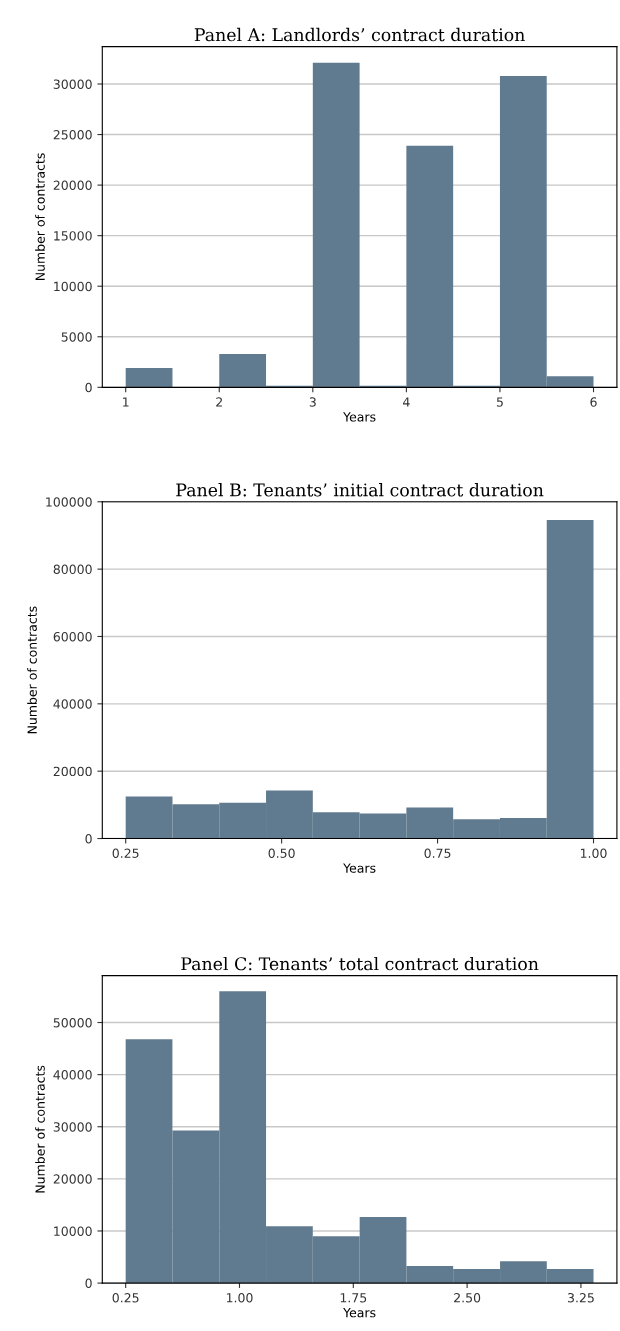 The height and width of the screenshot is (1331, 620). What do you see at coordinates (406, 402) in the screenshot?
I see `x-tick-label: 4` at bounding box center [406, 402].